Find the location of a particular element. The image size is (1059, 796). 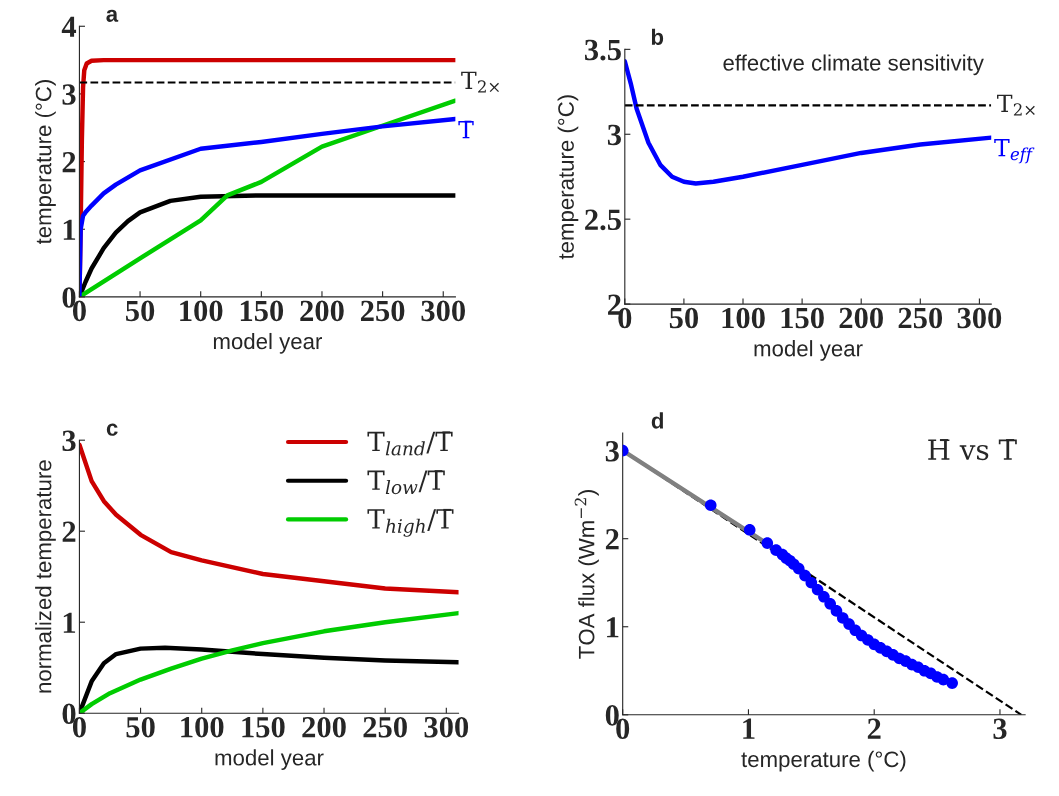

annotation: H̄ vs T̄ is located at coordinates (972, 450).